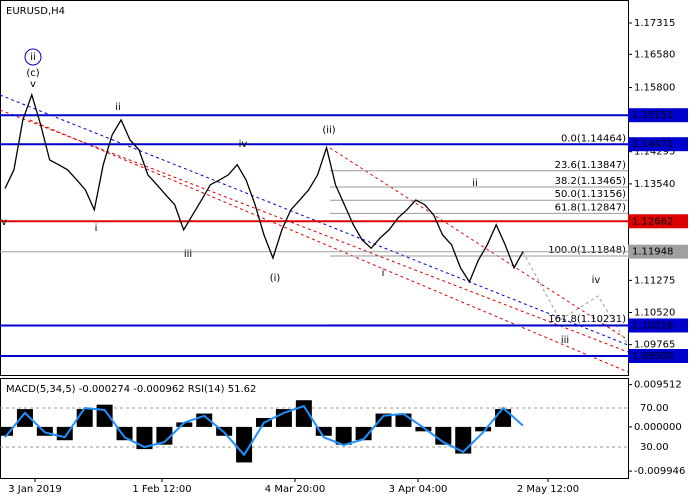  I want to click on x-tick-label: 2 May 12:00, so click(548, 489).